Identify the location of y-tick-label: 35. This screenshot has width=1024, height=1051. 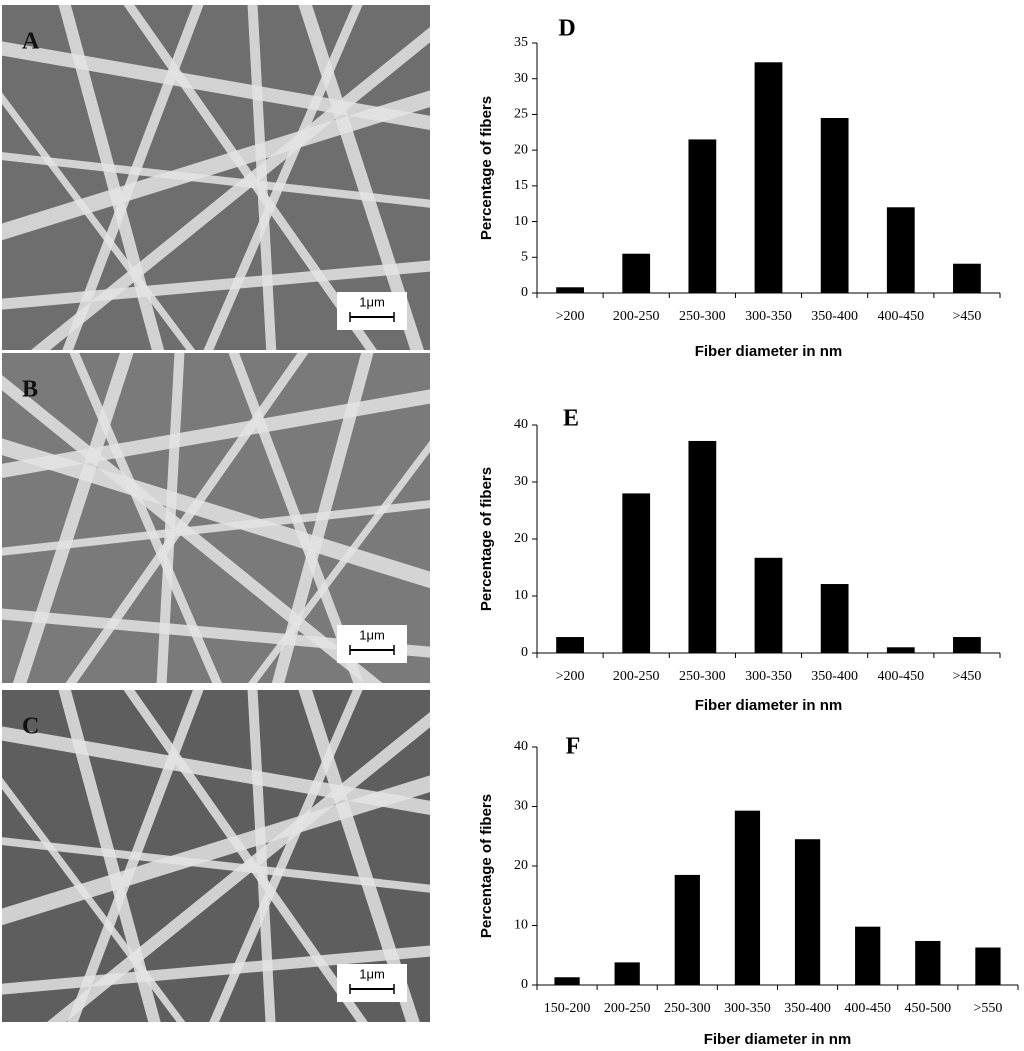
(521, 42).